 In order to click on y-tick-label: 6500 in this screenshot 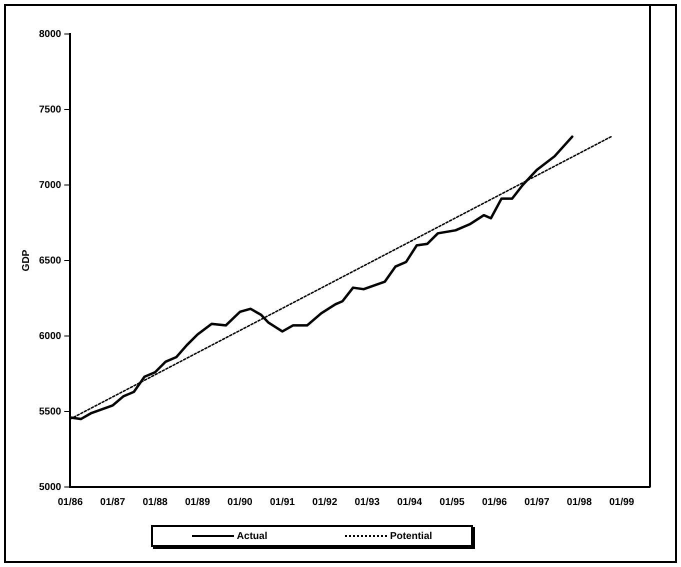, I will do `click(50, 260)`.